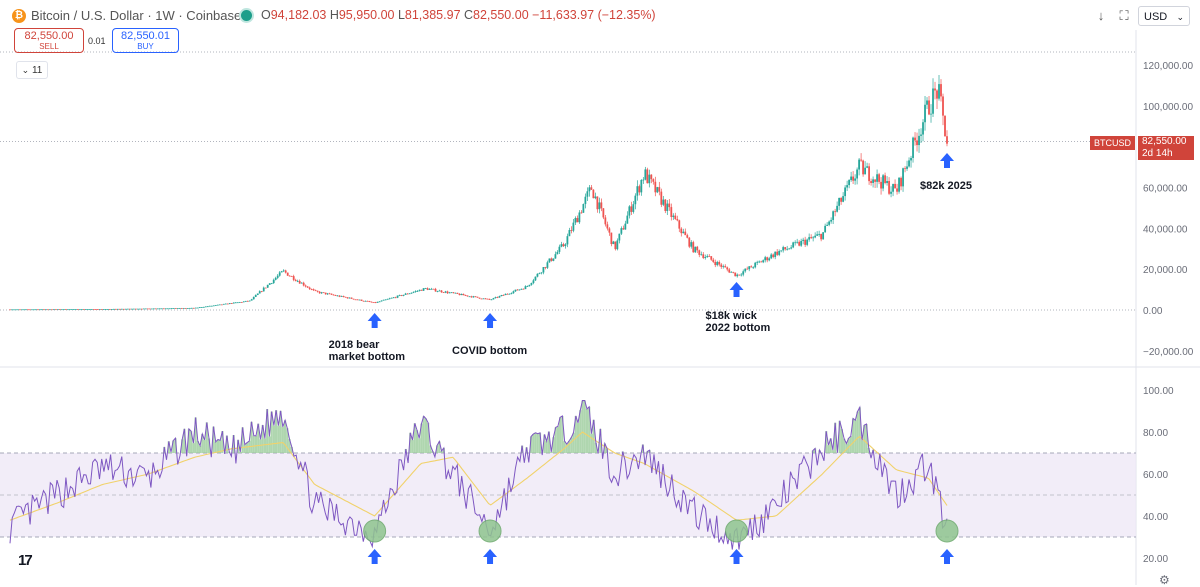 This screenshot has width=1200, height=587. Describe the element at coordinates (32, 70) in the screenshot. I see `indicators-toggle: ⌄ 11` at that location.